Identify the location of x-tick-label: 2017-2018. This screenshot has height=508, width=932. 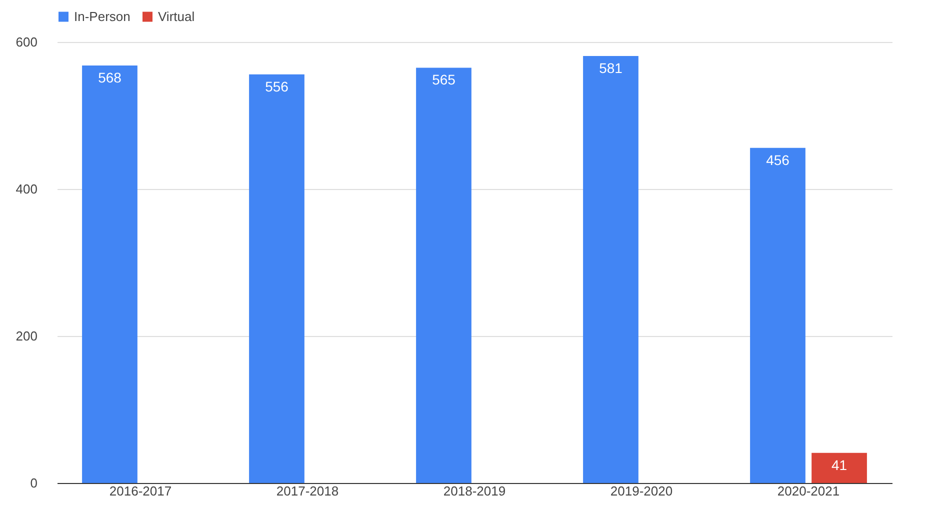
(307, 491).